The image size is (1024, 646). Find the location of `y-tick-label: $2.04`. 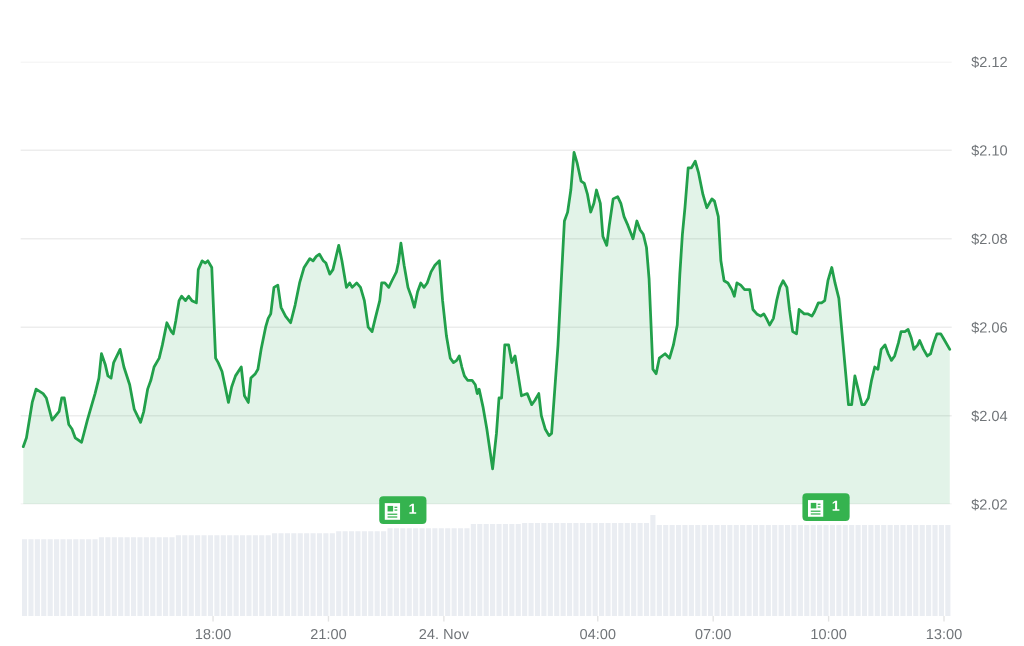

y-tick-label: $2.04 is located at coordinates (989, 416).